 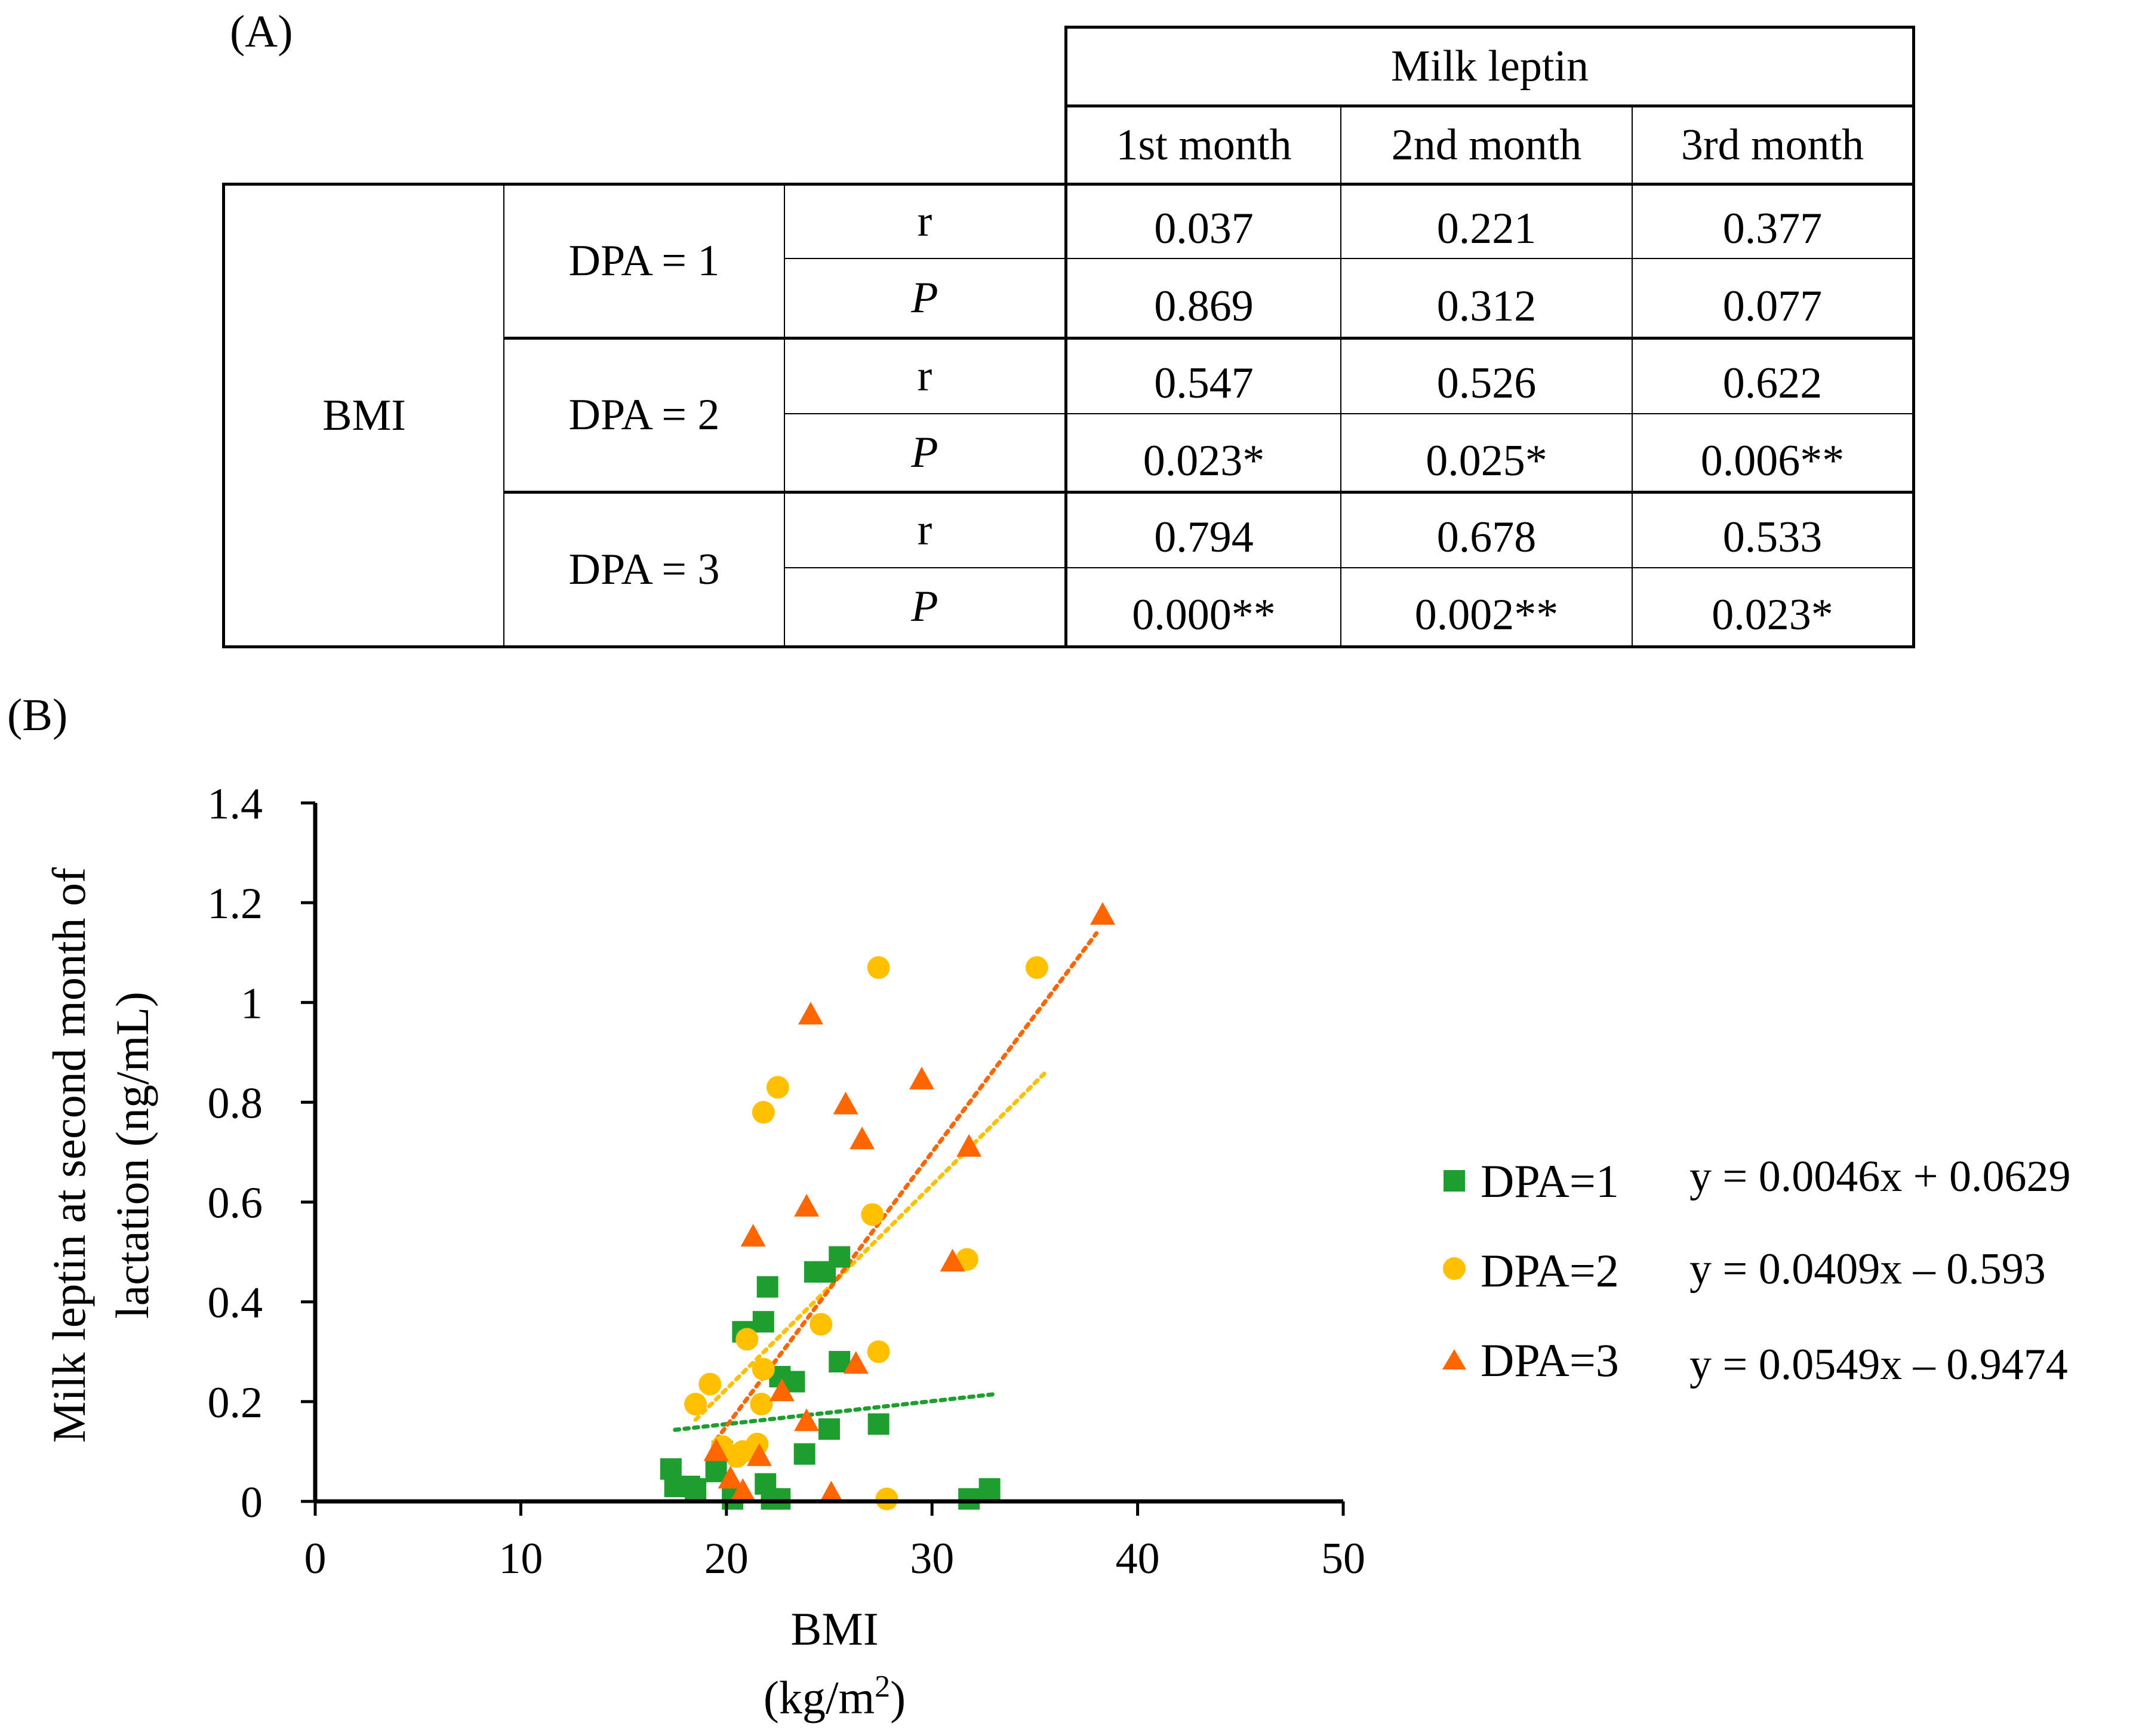 I want to click on table-cell: 0.377, so click(x=1772, y=228).